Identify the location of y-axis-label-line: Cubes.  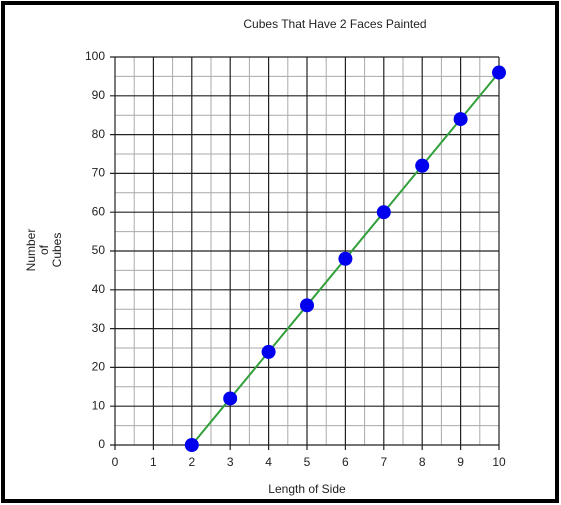
(57, 250).